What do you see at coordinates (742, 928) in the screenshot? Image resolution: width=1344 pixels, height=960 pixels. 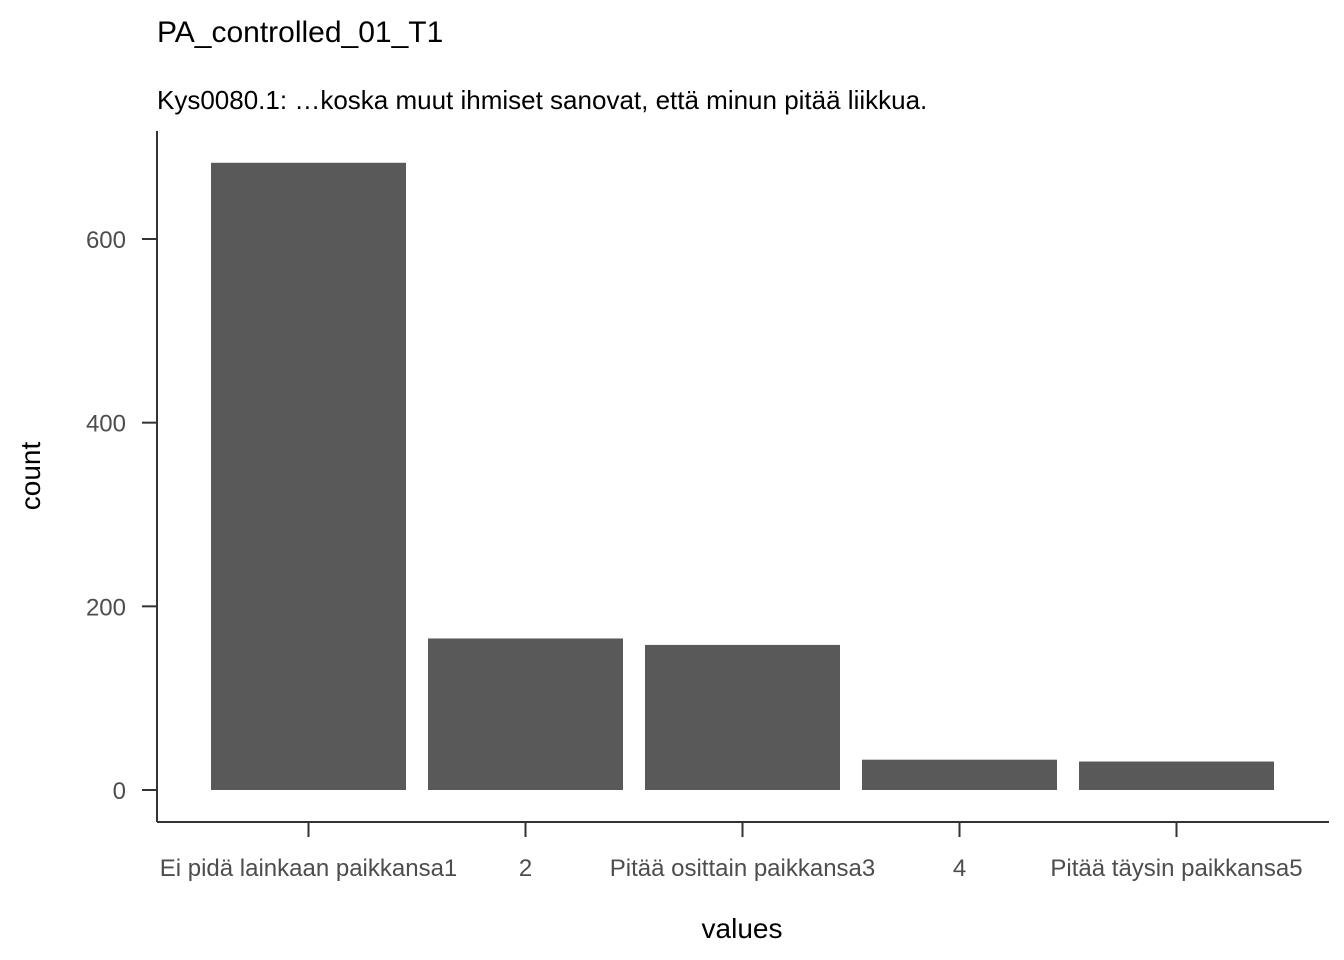 I see `x-axis-title: values` at bounding box center [742, 928].